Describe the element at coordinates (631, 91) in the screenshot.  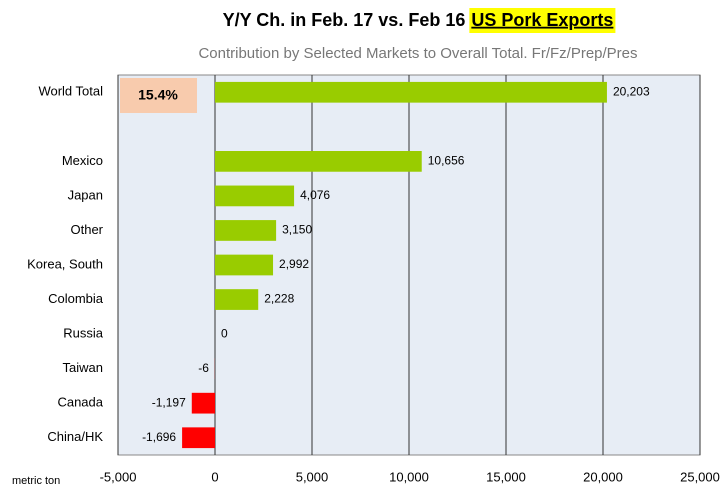
I see `value-label: 20,203` at that location.